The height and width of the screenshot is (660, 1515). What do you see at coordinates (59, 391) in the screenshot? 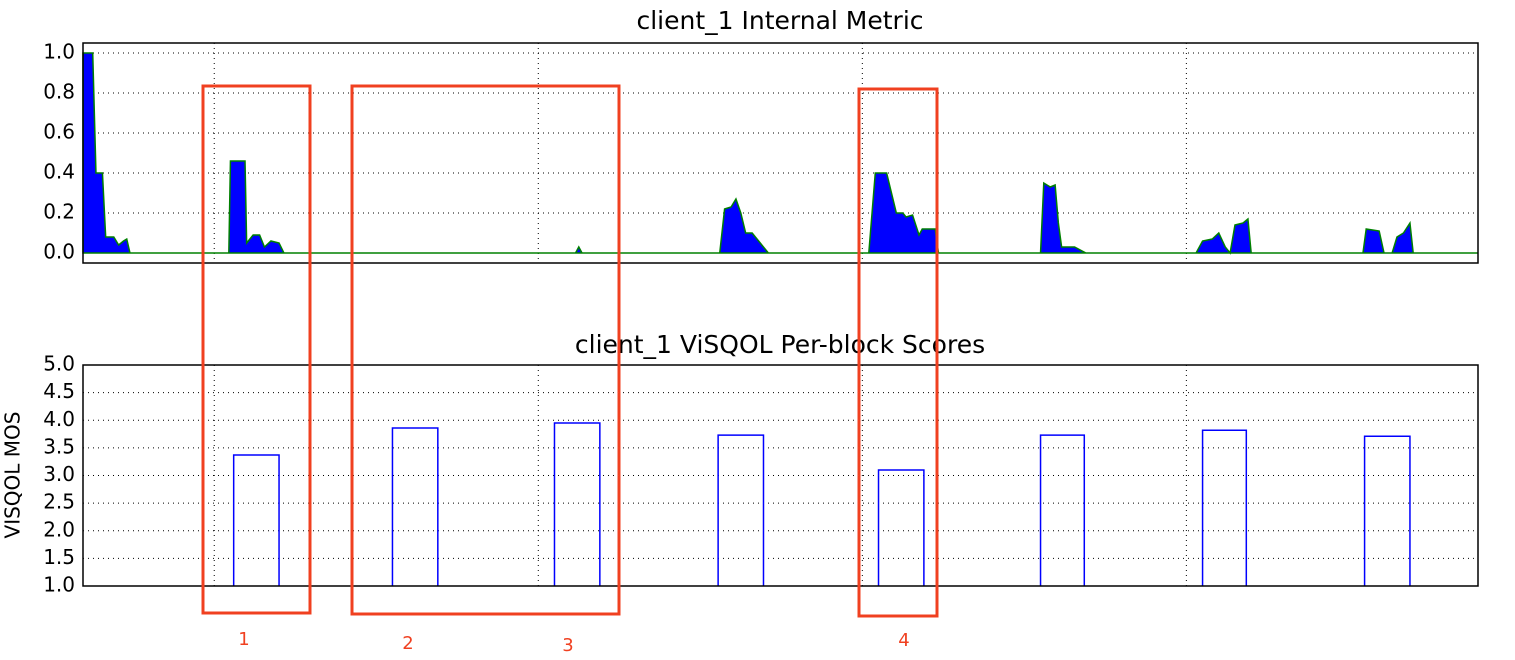
I see `y-tick-label: 4.5` at bounding box center [59, 391].